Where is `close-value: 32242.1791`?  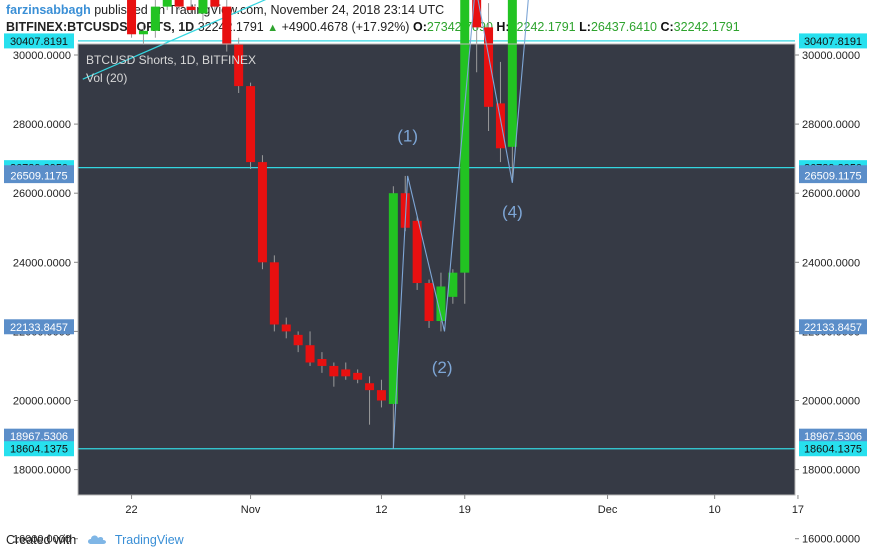 close-value: 32242.1791 is located at coordinates (706, 27).